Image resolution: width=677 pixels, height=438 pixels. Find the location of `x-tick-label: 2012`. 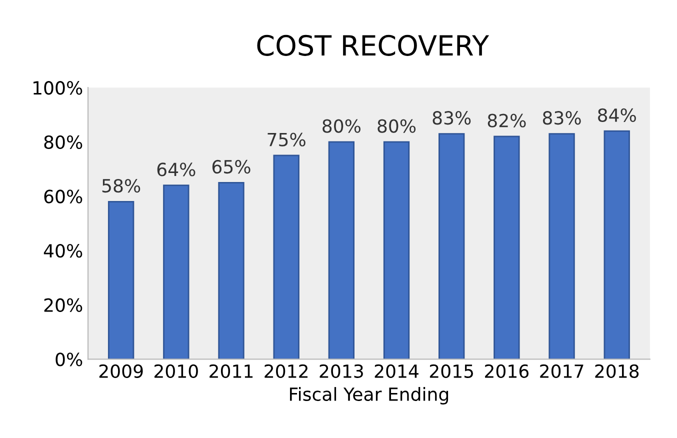

x-tick-label: 2012 is located at coordinates (286, 371).